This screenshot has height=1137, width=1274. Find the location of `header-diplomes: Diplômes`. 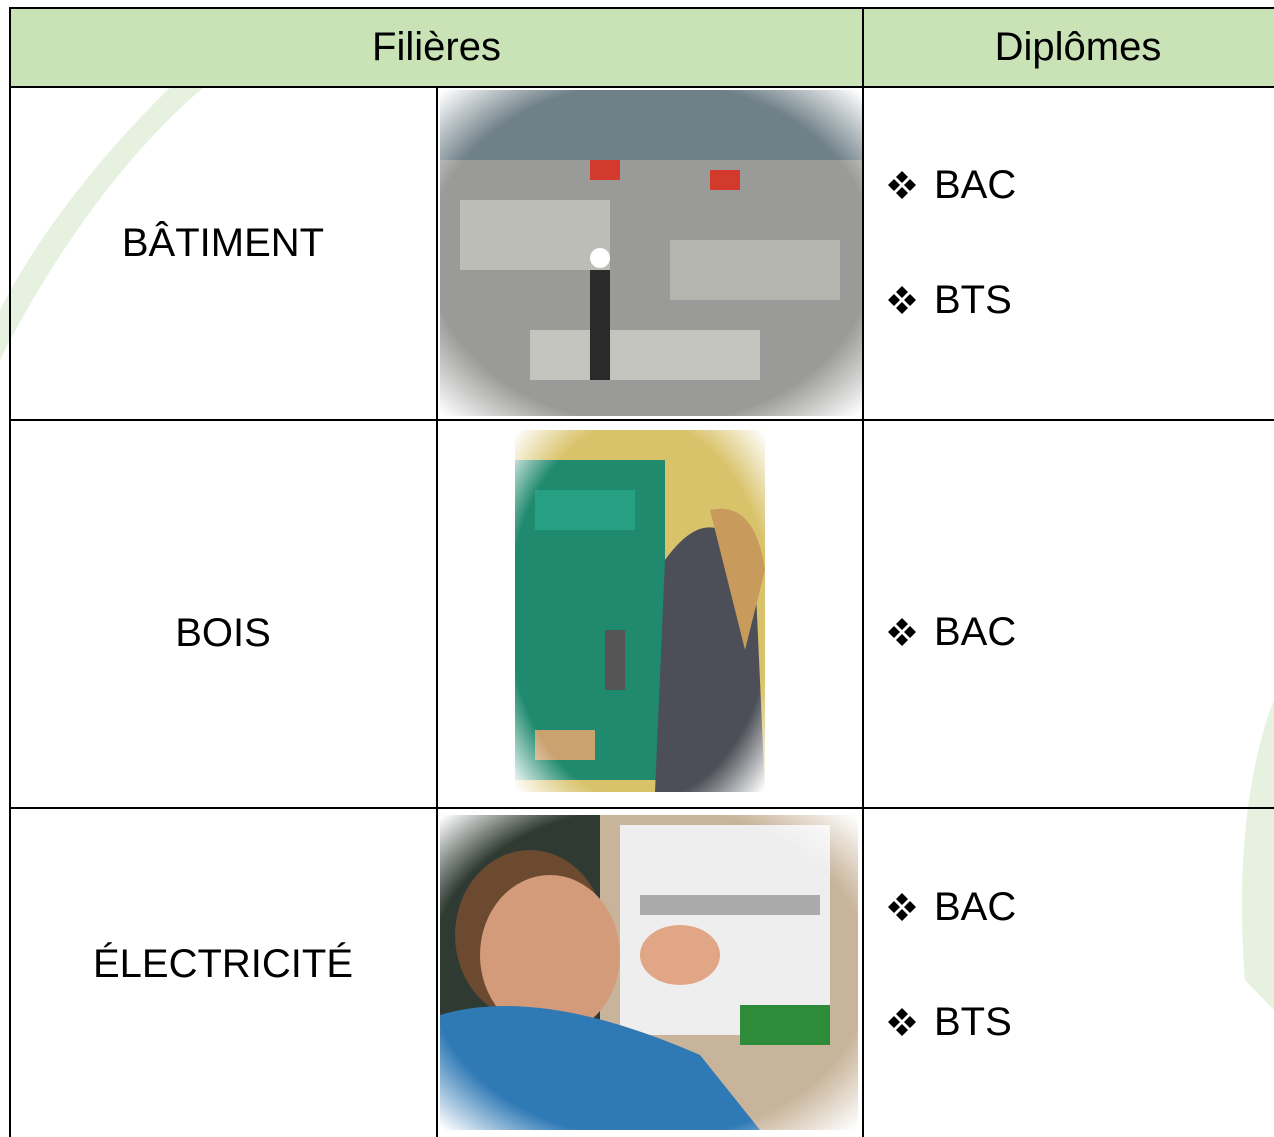

header-diplomes: Diplômes is located at coordinates (1078, 47).